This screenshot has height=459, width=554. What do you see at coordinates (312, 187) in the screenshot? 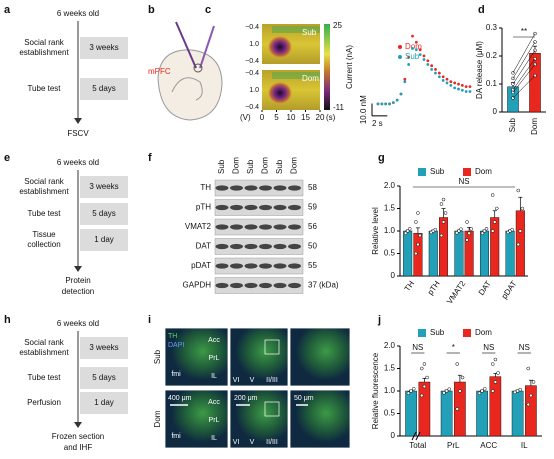
I see `kda-label: 58` at bounding box center [312, 187].